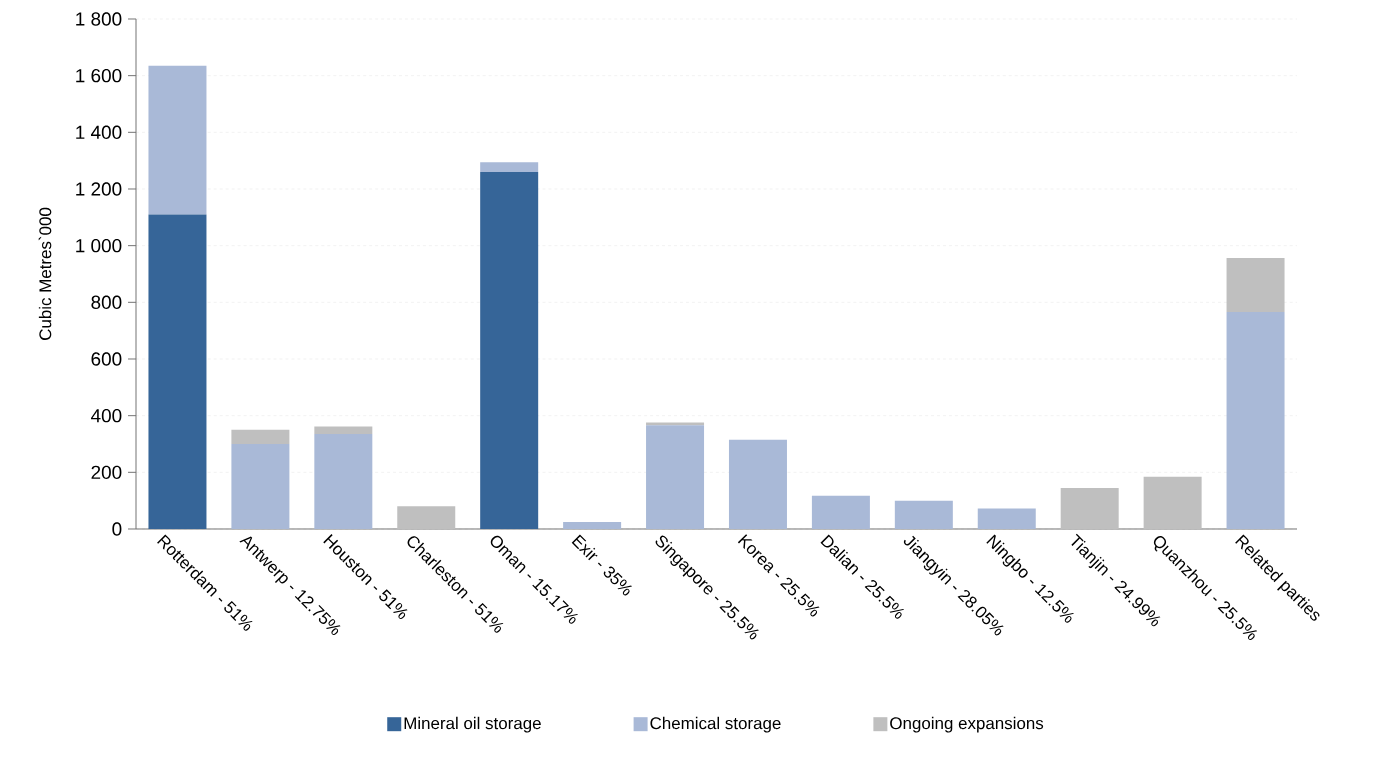 The image size is (1381, 761). What do you see at coordinates (106, 359) in the screenshot?
I see `y-tick-label: 600` at bounding box center [106, 359].